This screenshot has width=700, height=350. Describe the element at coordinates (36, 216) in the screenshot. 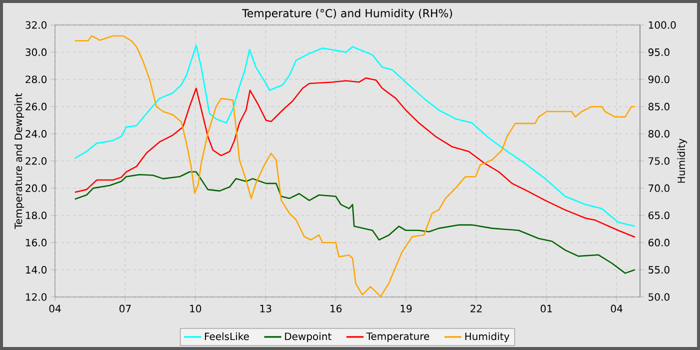

I see `y-tick-label: 18.0` at that location.